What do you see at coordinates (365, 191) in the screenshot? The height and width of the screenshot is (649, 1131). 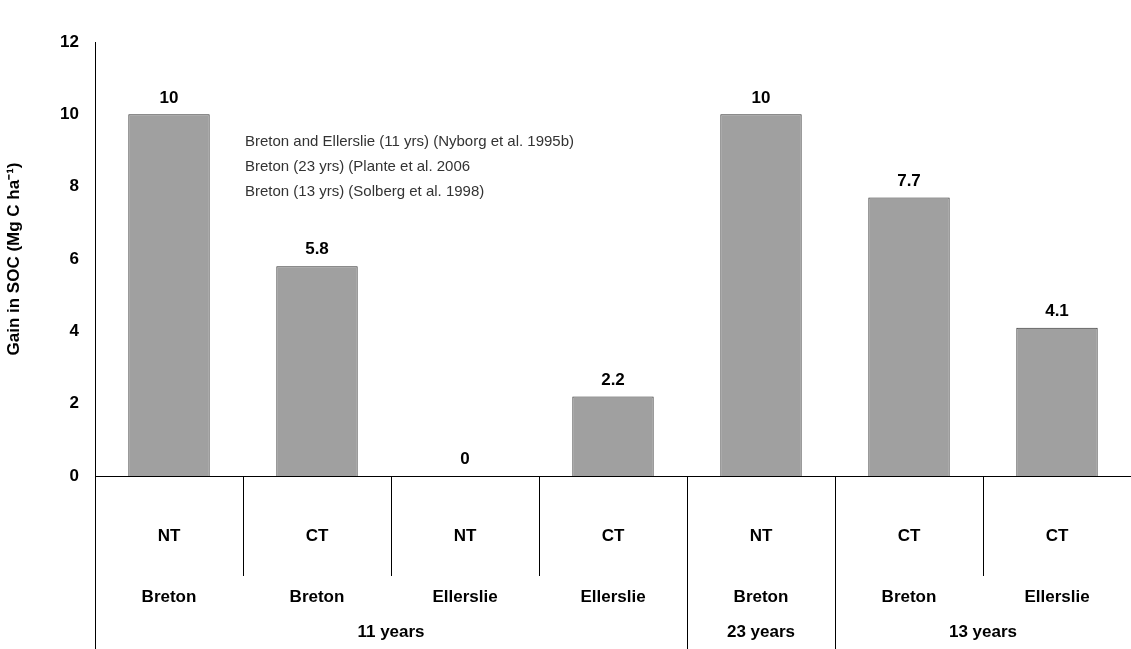 I see `annotation: Breton (13 yrs) (Solberg et al. 1998)` at bounding box center [365, 191].